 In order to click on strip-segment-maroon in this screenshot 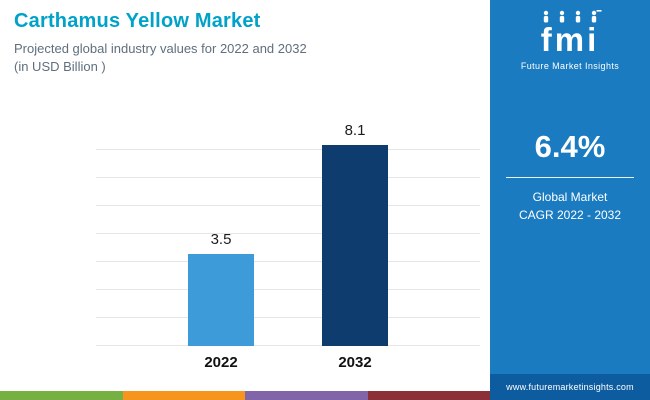, I will do `click(428, 395)`.